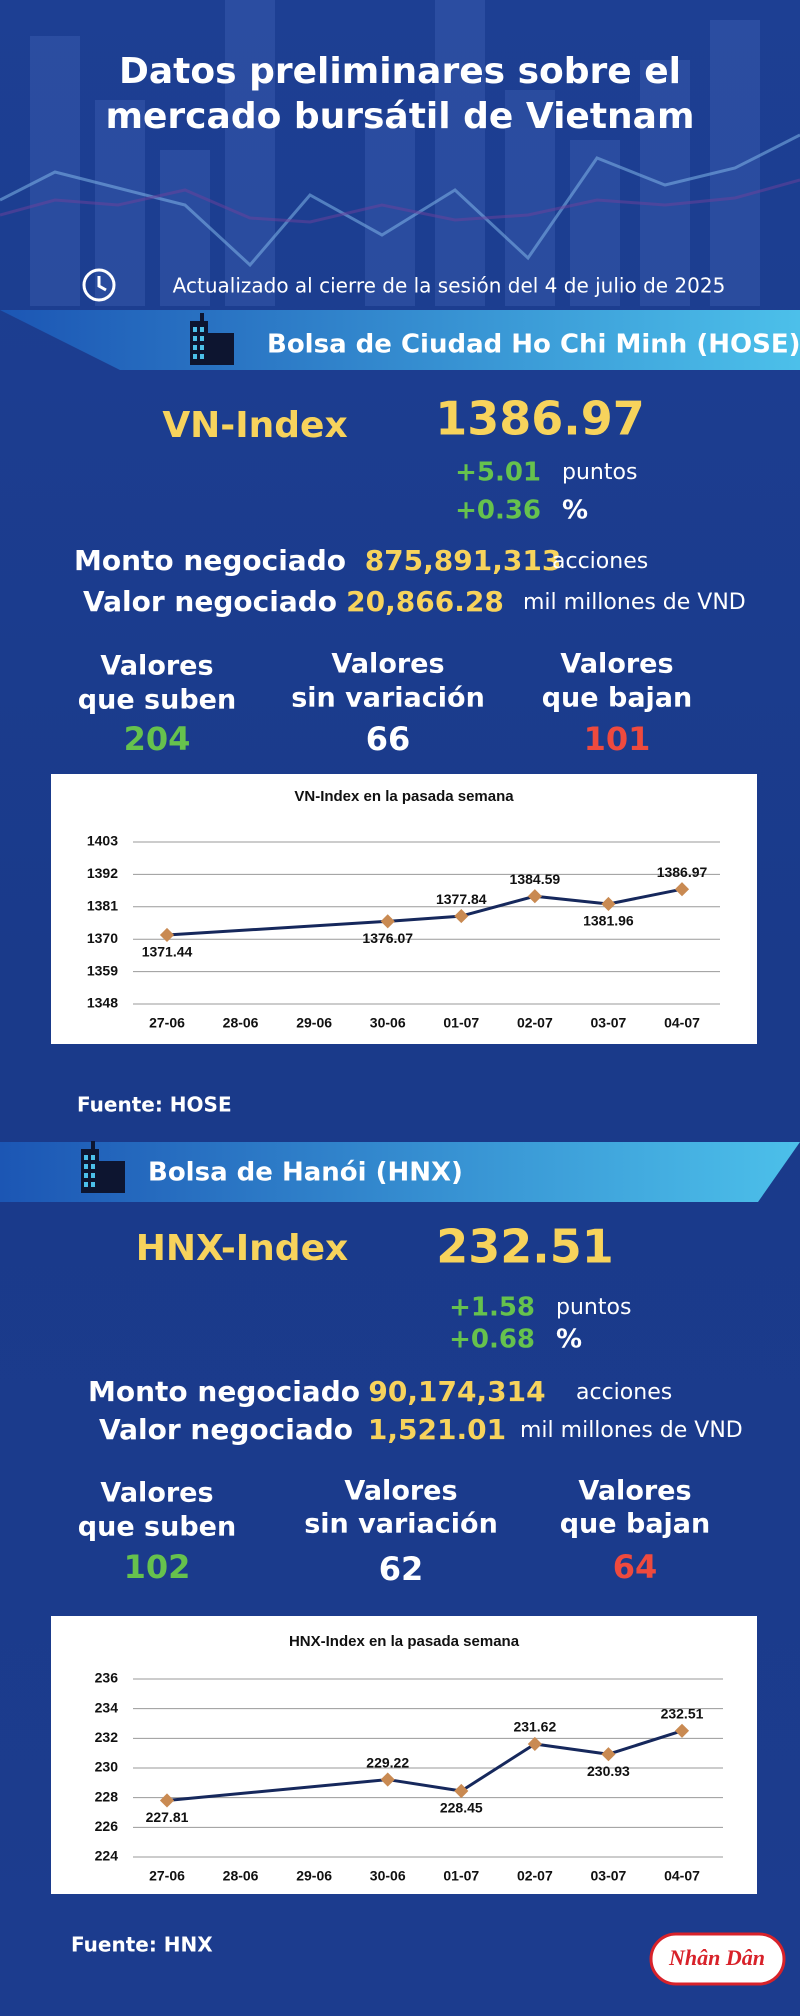 The image size is (800, 2016). I want to click on data-label: 229.22, so click(387, 1762).